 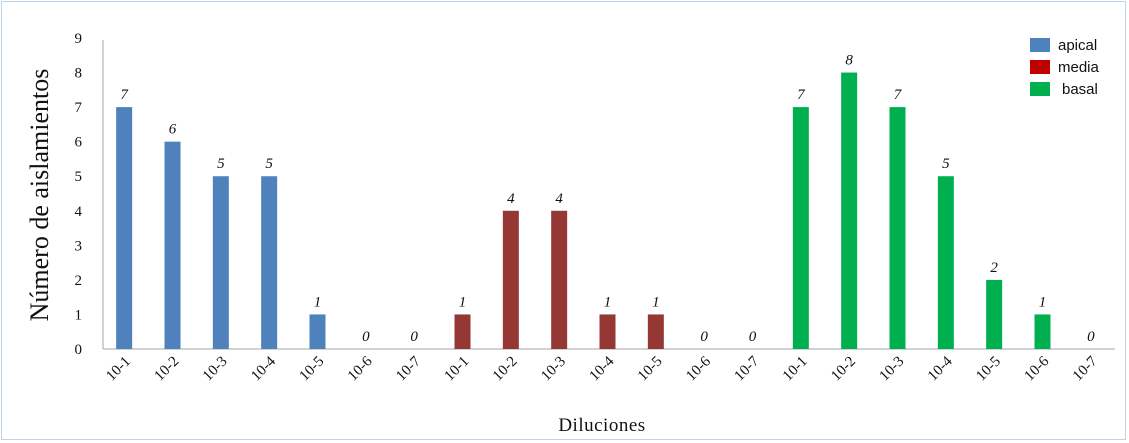 What do you see at coordinates (173, 130) in the screenshot?
I see `data-label: 6` at bounding box center [173, 130].